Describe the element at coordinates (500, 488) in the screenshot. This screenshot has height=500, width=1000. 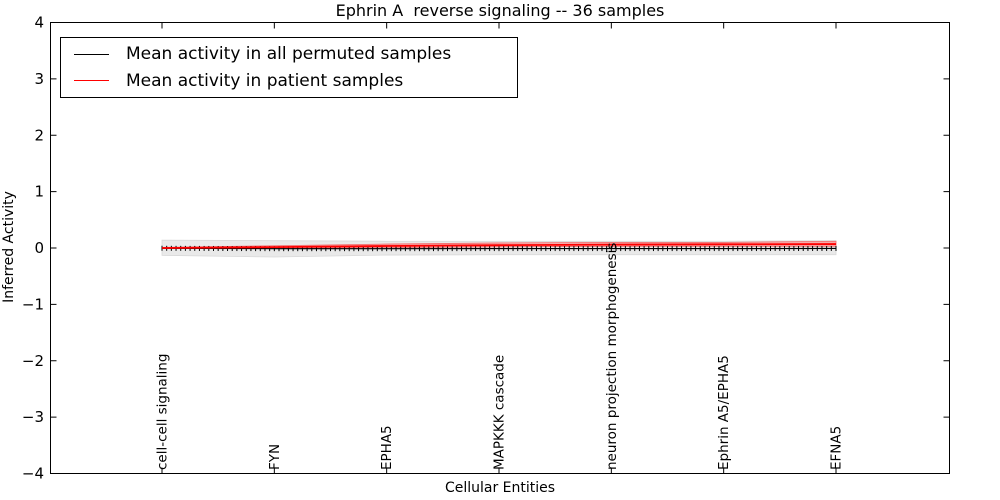
I see `x-axis-label: Cellular Entities` at that location.